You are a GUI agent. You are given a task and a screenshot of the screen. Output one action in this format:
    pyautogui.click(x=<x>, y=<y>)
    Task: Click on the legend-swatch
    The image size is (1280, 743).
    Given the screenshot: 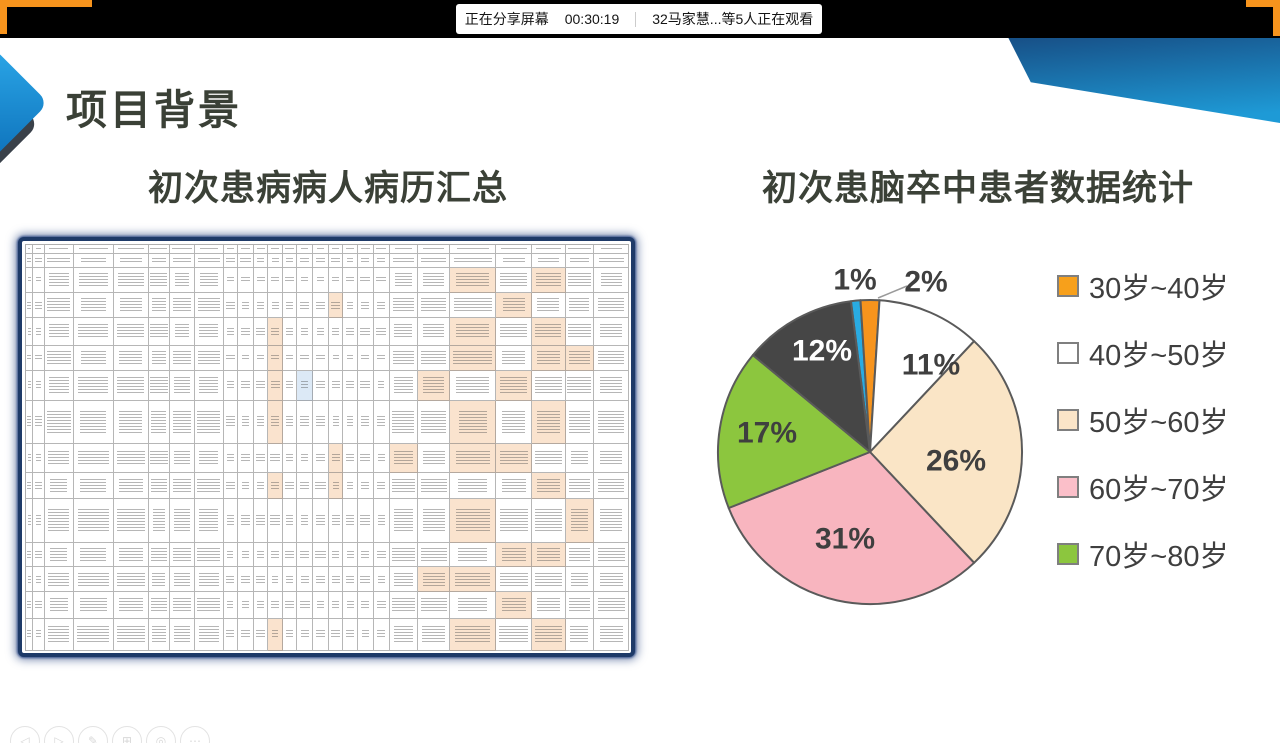 What is the action you would take?
    pyautogui.click(x=1068, y=353)
    